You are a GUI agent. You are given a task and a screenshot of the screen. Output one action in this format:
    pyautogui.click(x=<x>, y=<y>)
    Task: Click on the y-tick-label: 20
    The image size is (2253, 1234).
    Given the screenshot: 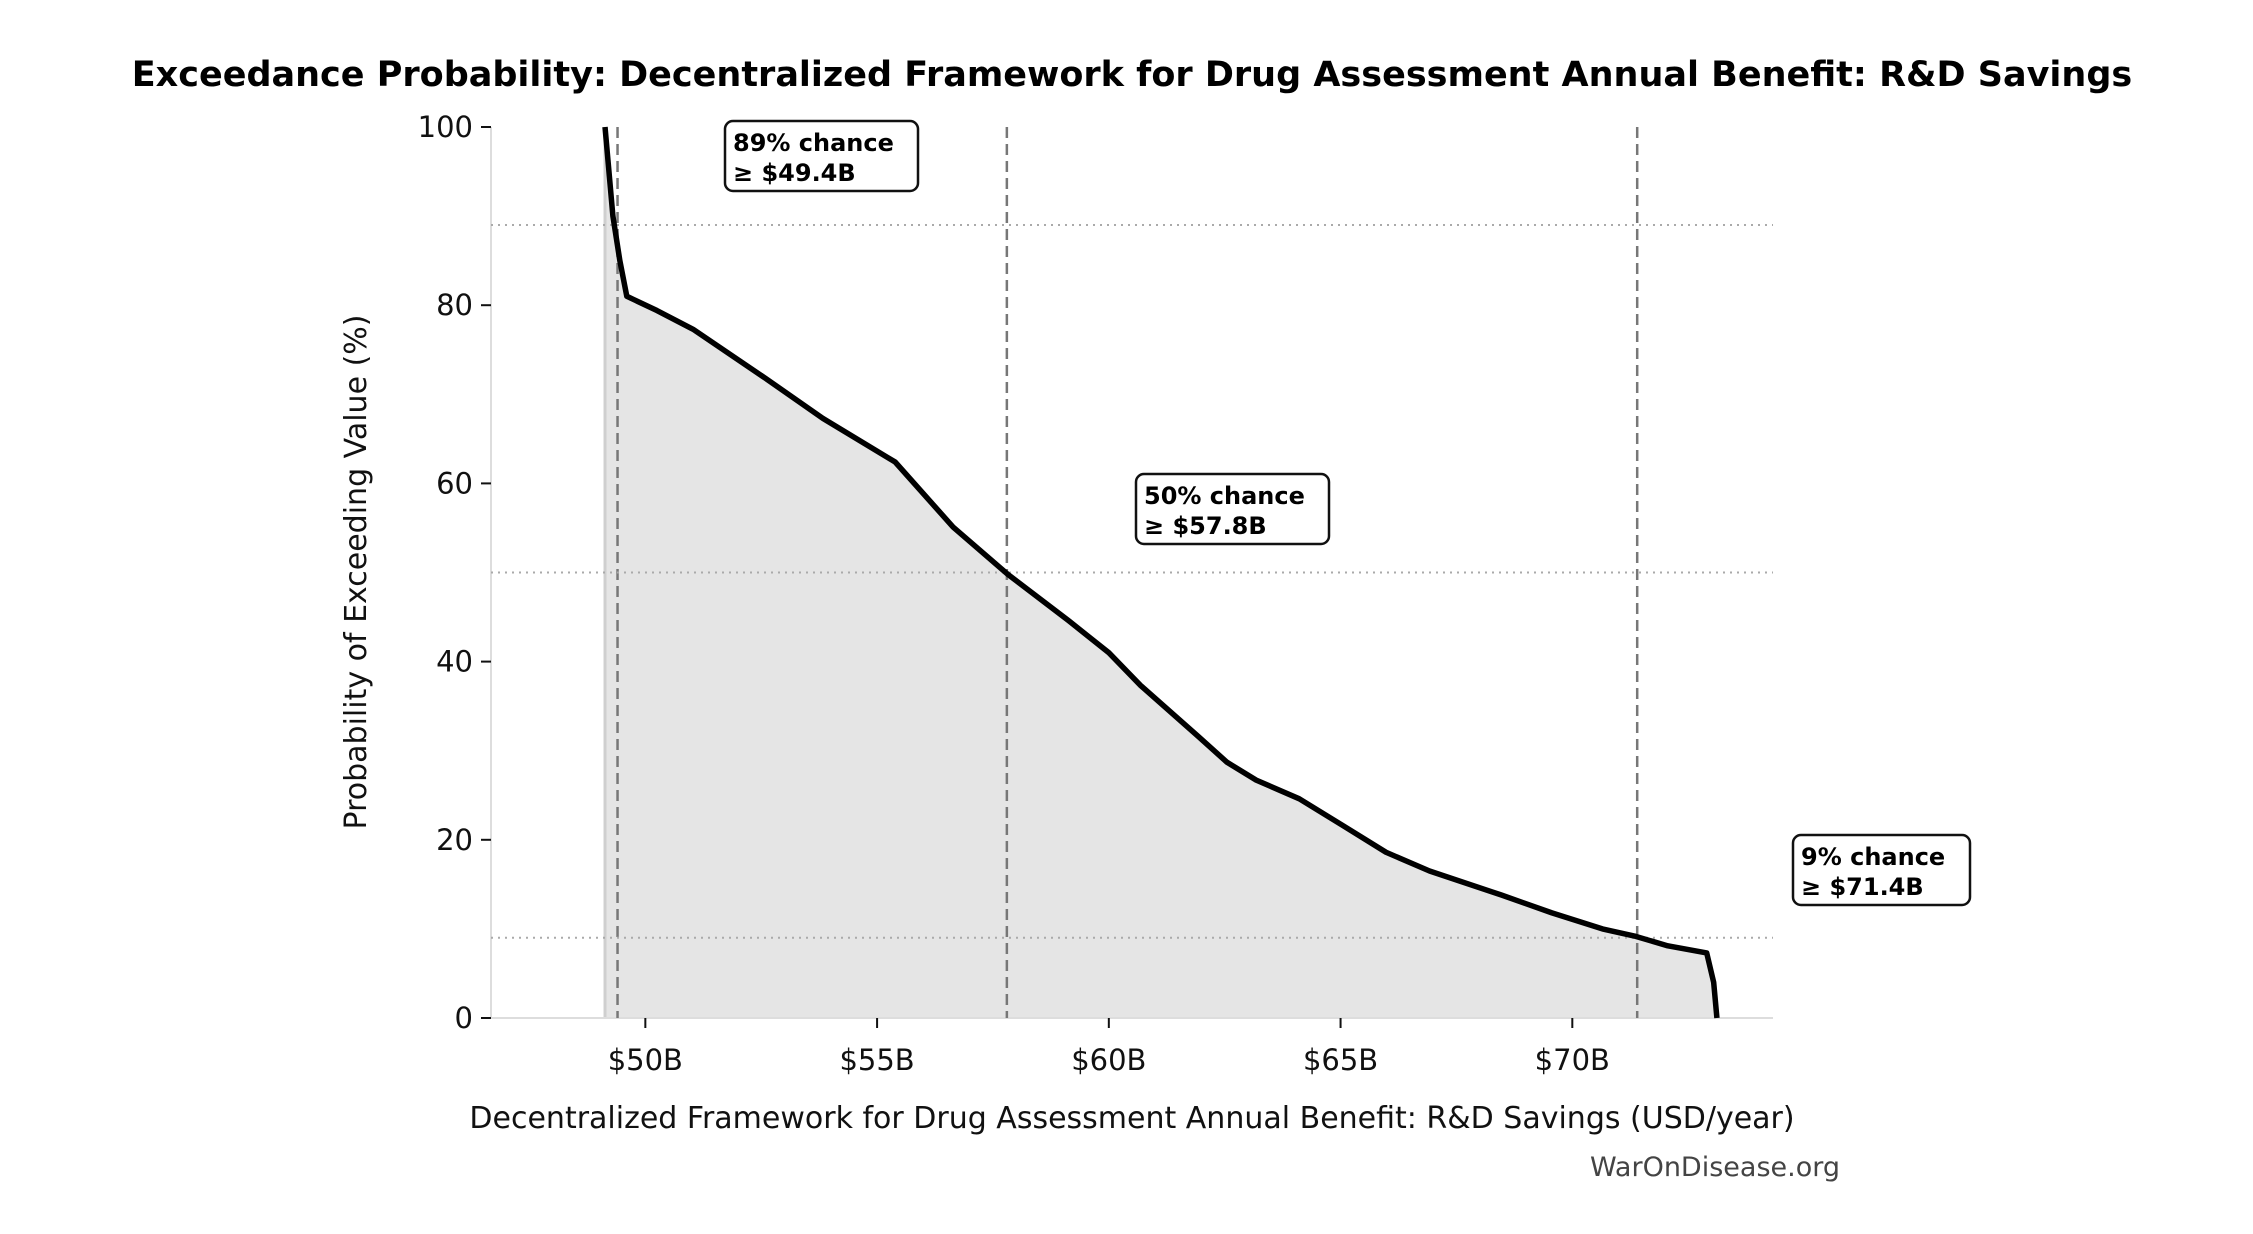 What is the action you would take?
    pyautogui.click(x=454, y=840)
    